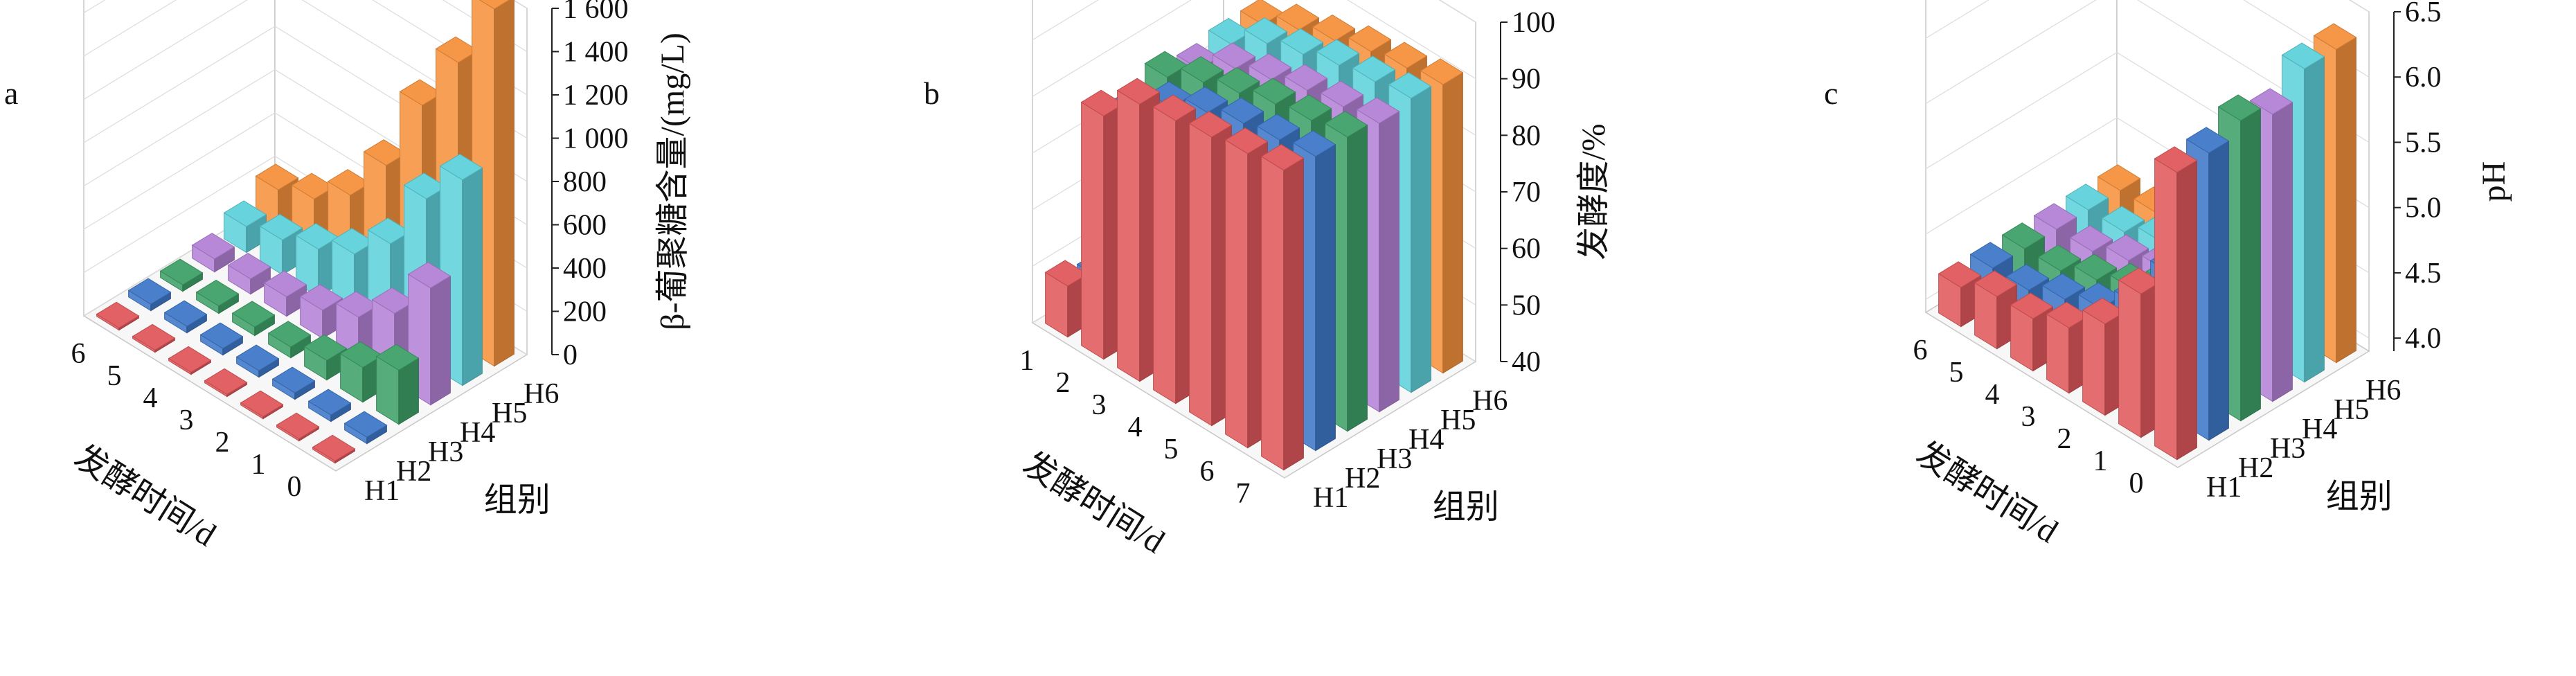 This screenshot has height=676, width=2576. Describe the element at coordinates (1526, 192) in the screenshot. I see `z-tick-label: 70` at that location.